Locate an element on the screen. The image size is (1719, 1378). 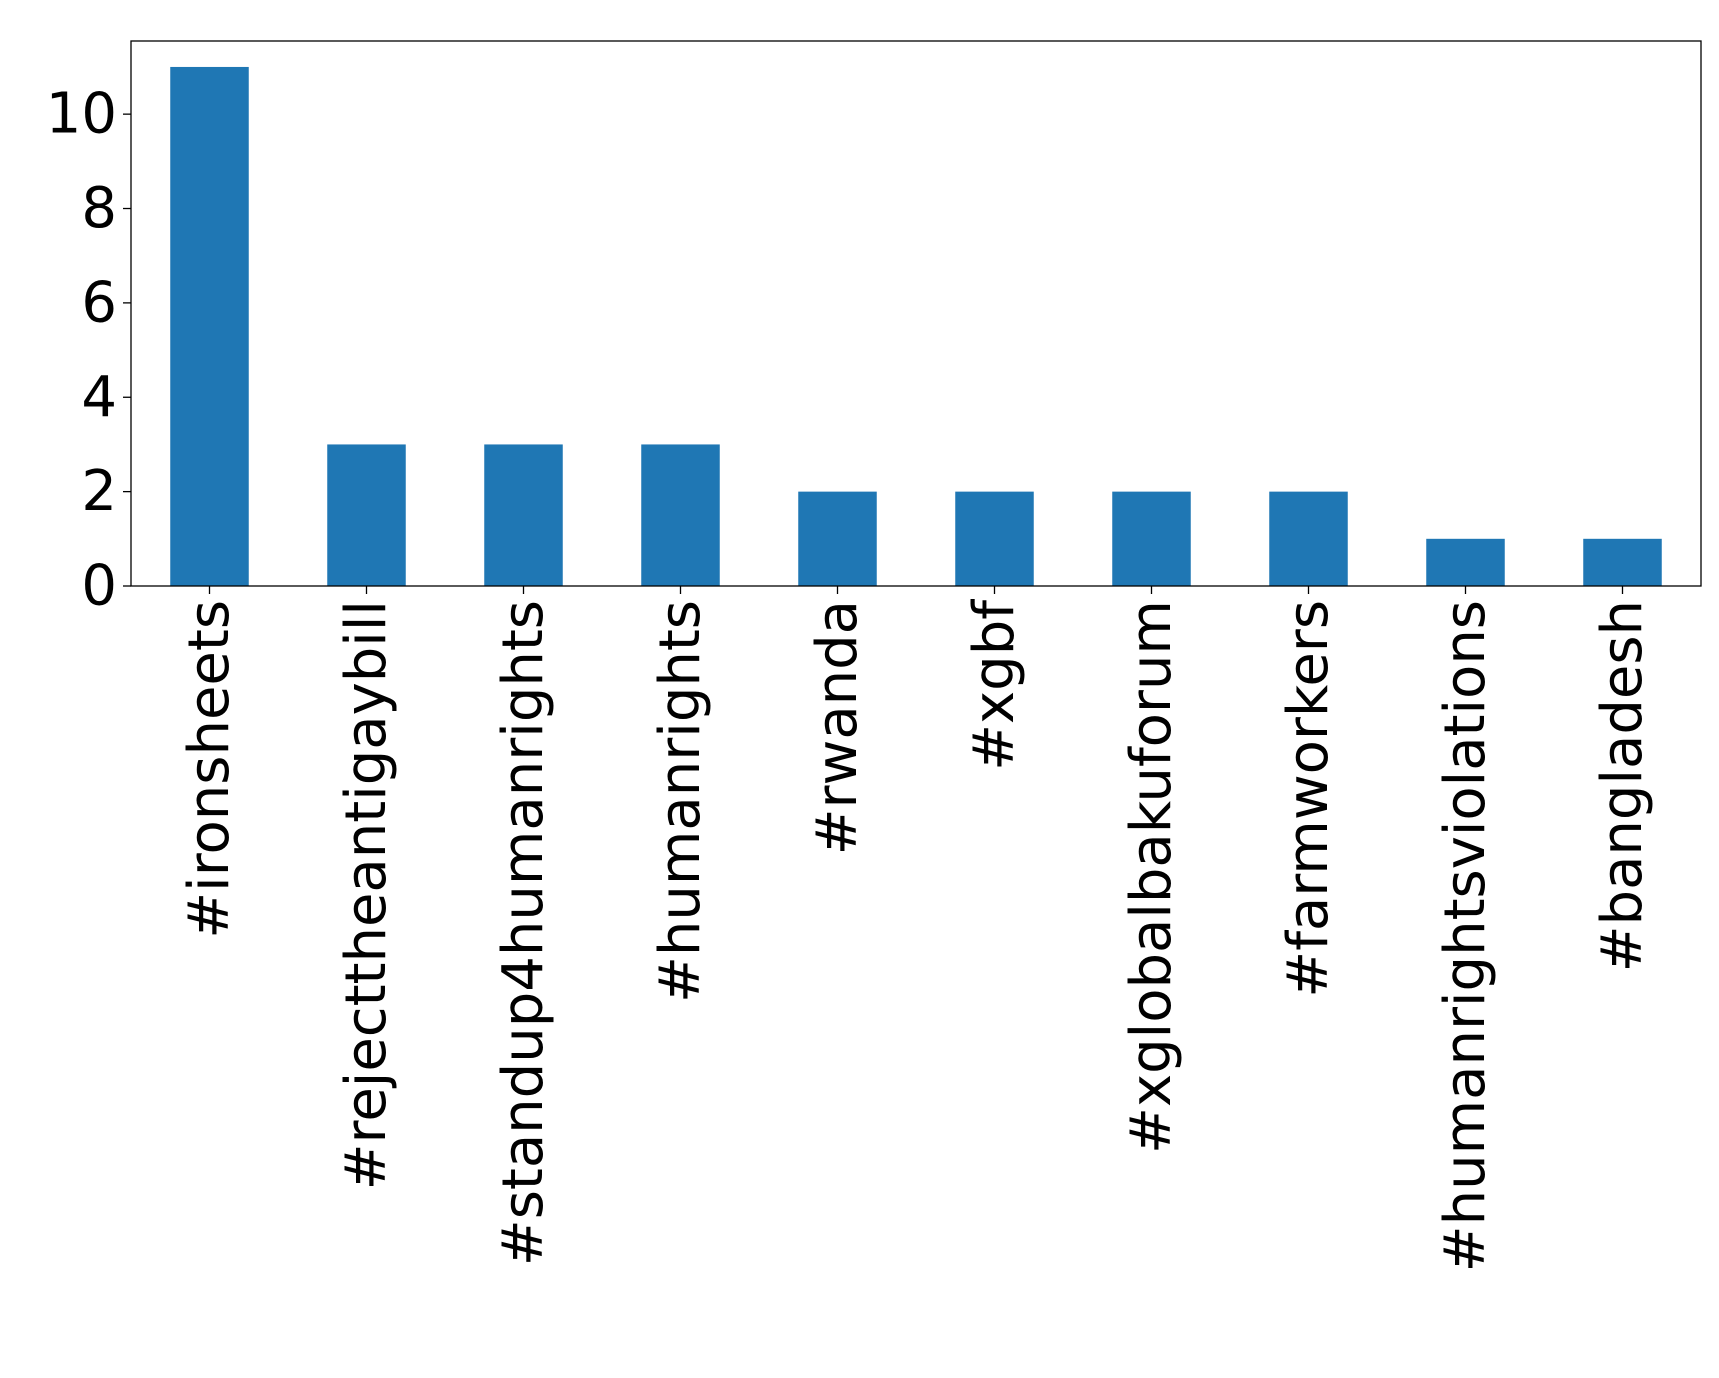
x-tick-label: #rejecttheantigaybill is located at coordinates (366, 895).